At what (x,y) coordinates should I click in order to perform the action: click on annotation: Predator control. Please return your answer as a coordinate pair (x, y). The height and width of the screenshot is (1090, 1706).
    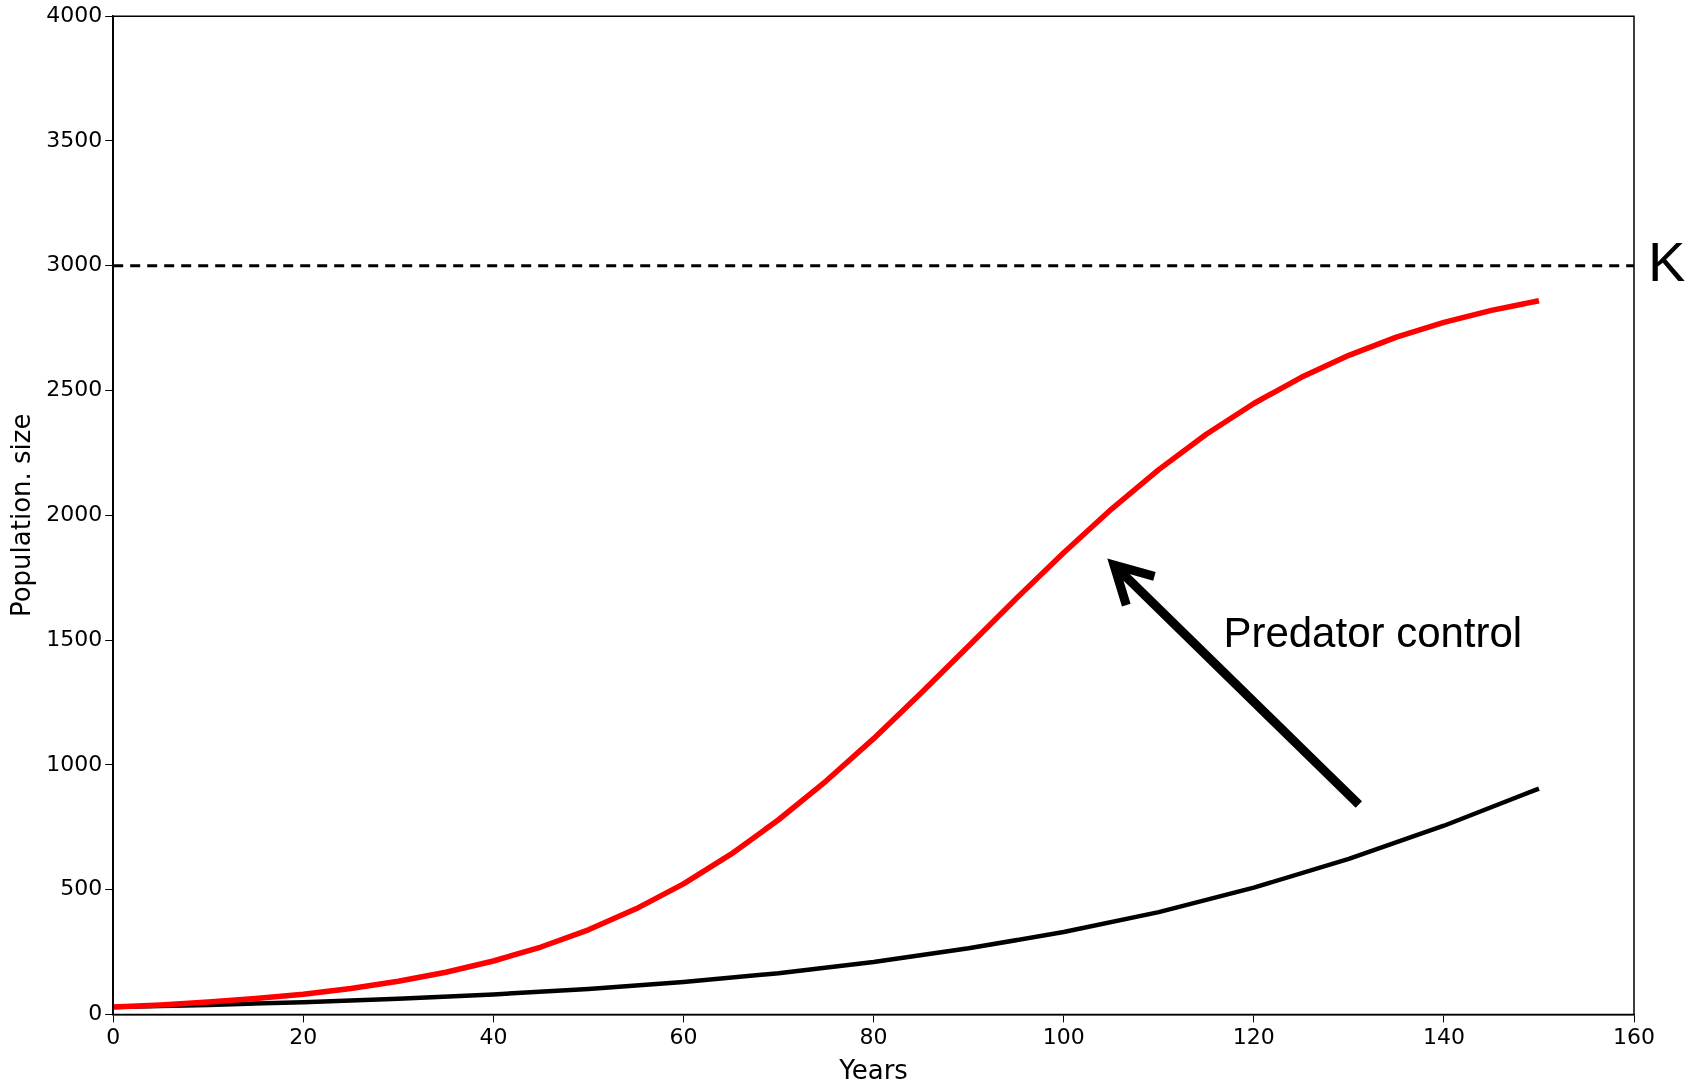
    Looking at the image, I should click on (1373, 632).